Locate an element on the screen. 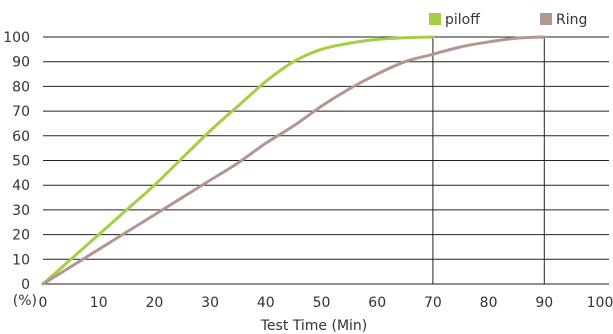 Image resolution: width=613 pixels, height=334 pixels. x-tick-labels: 0 10 20 30 40 50 60 70 80 90 100 is located at coordinates (326, 303).